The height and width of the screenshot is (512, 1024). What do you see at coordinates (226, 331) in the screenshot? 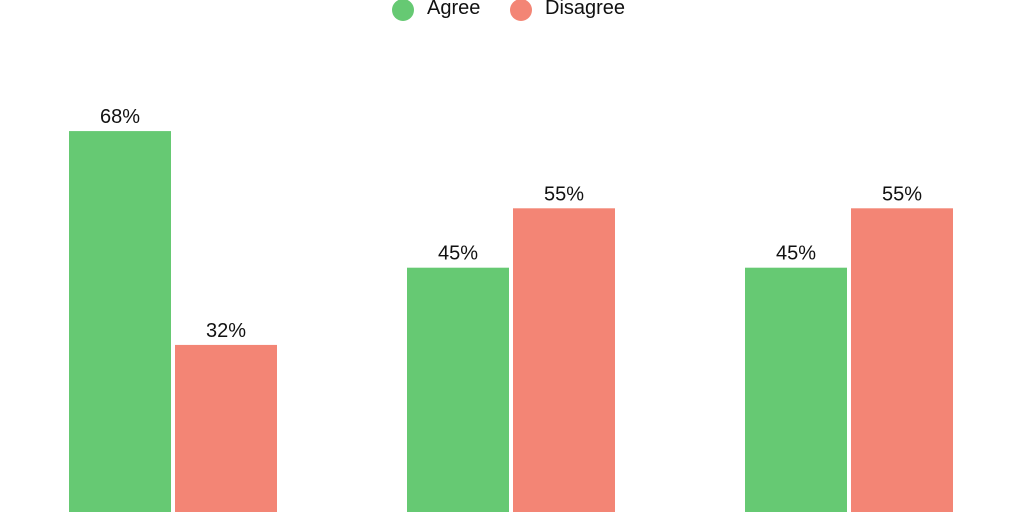
I see `value-label: 32%` at bounding box center [226, 331].